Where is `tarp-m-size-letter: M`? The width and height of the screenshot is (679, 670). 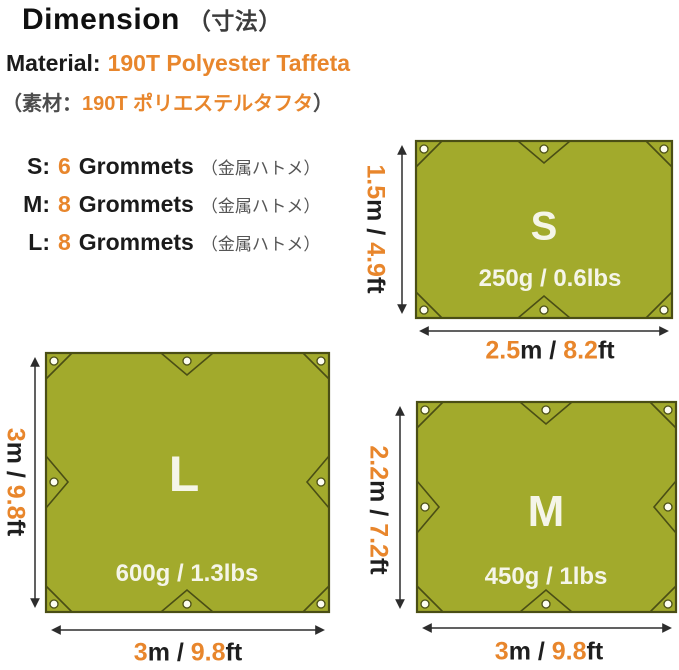 tarp-m-size-letter: M is located at coordinates (546, 511).